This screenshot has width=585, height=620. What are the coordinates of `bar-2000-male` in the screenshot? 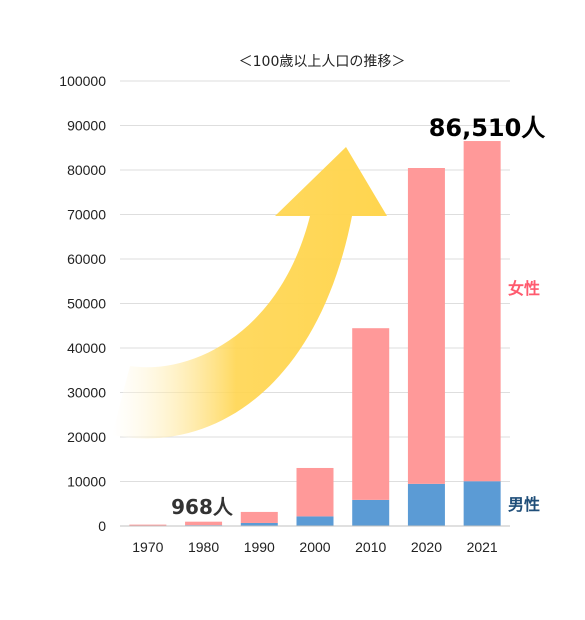 It's located at (315, 521).